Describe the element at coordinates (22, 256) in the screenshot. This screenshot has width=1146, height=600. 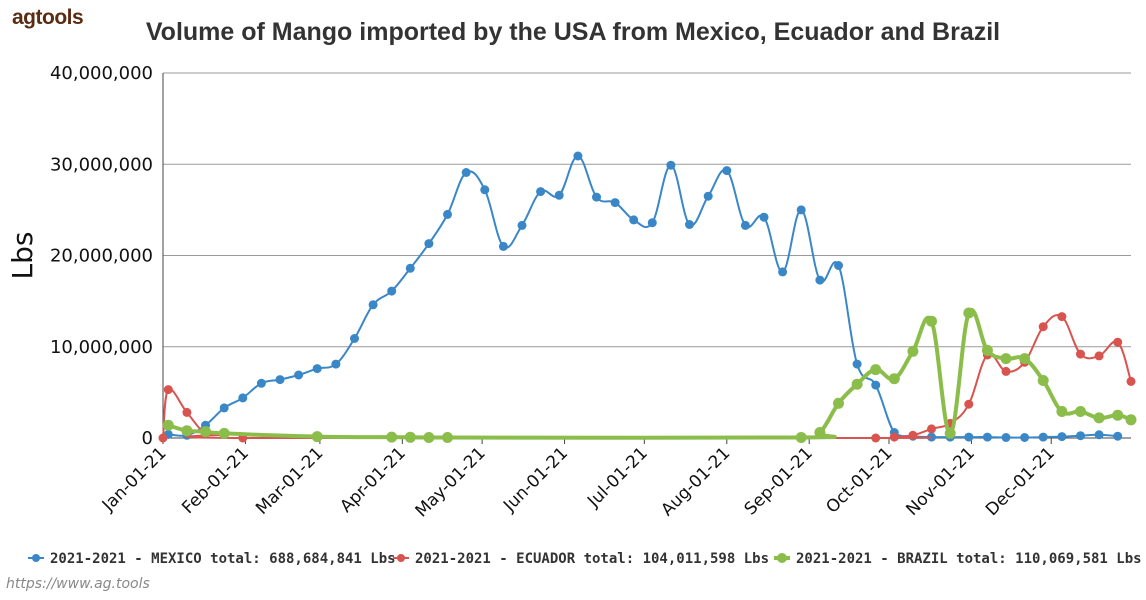
I see `y-axis-label: Lbs` at that location.